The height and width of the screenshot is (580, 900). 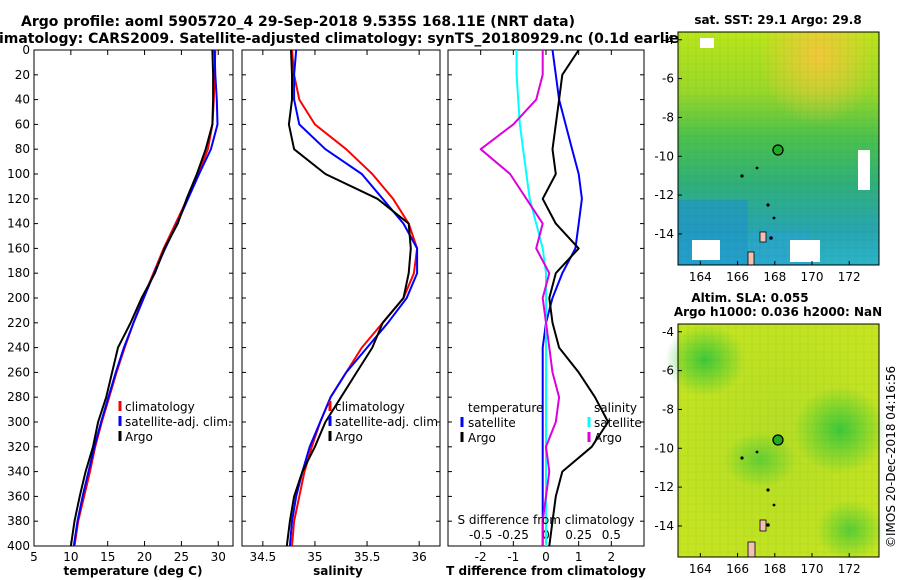 What do you see at coordinates (18, 422) in the screenshot?
I see `depth-tick-label: 300` at bounding box center [18, 422].